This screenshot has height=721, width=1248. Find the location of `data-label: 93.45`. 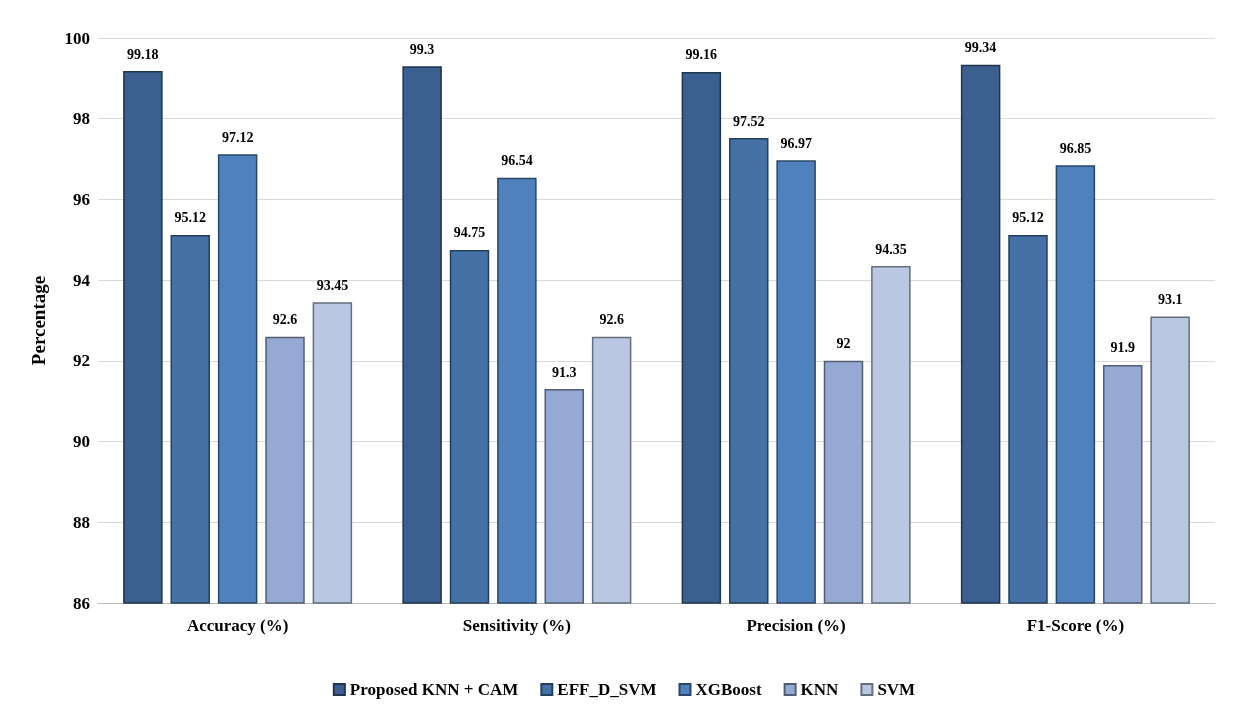

data-label: 93.45 is located at coordinates (332, 285).